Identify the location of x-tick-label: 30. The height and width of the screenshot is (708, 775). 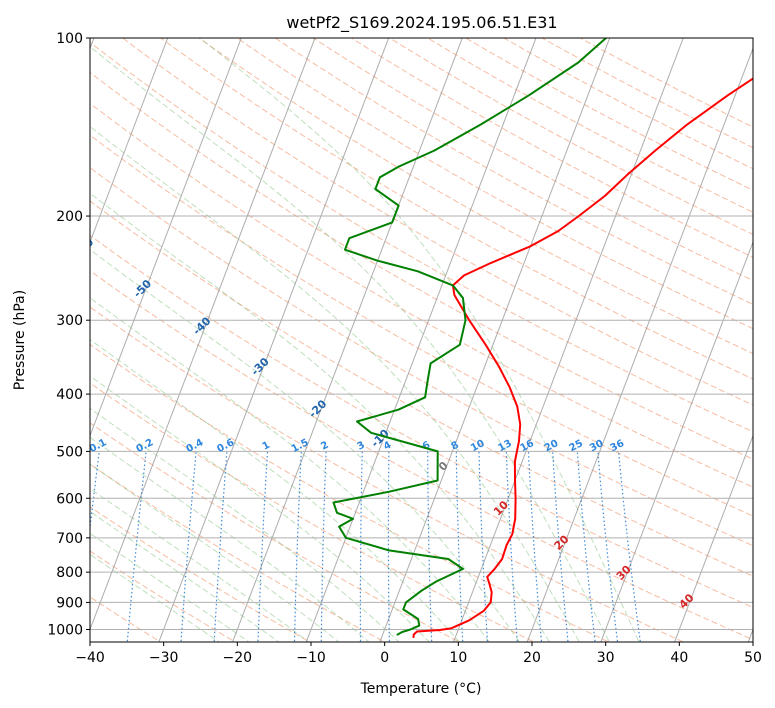
(606, 658).